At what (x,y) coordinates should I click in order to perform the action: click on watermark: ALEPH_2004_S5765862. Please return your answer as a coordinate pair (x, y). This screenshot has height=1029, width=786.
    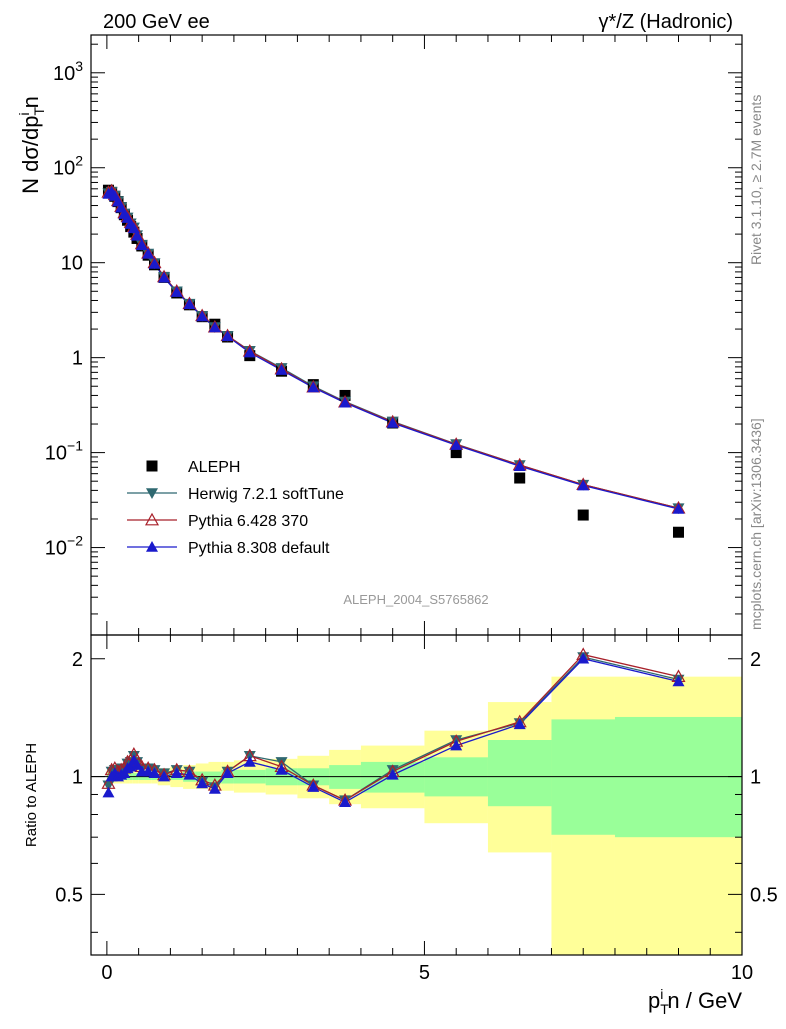
    Looking at the image, I should click on (415, 599).